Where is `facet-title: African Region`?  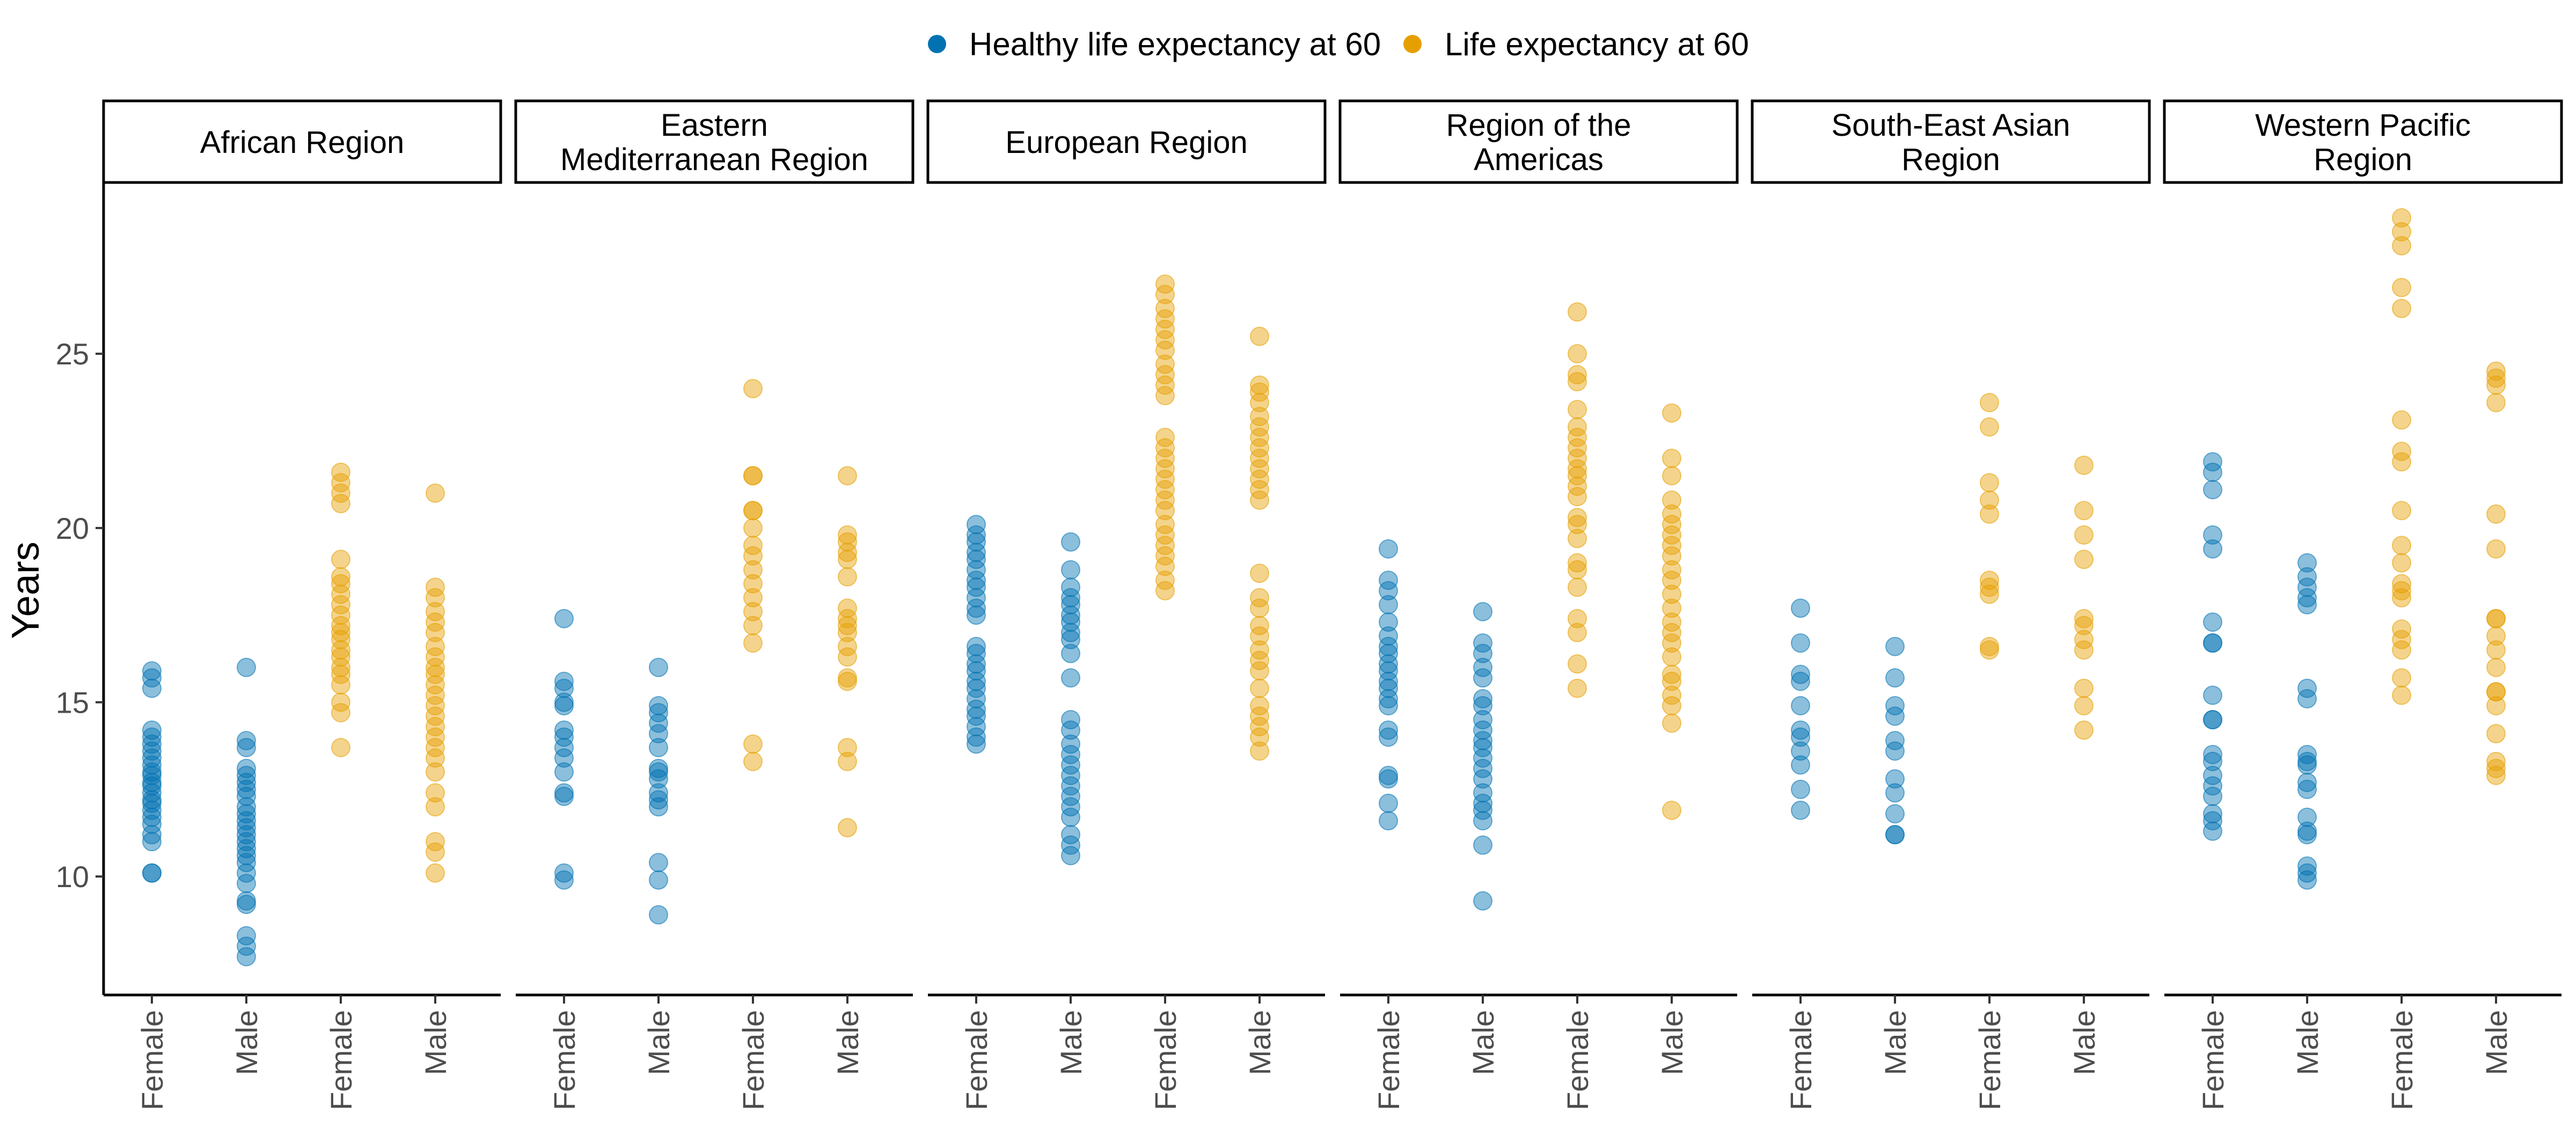 facet-title: African Region is located at coordinates (302, 142).